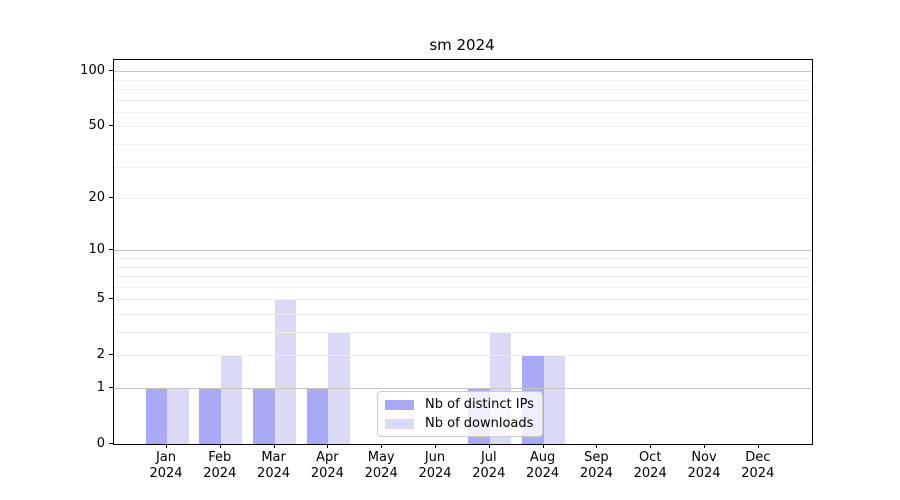 This screenshot has height=500, width=900. Describe the element at coordinates (460, 414) in the screenshot. I see `legend: Nb of distinct IPs Nb of downloads` at that location.